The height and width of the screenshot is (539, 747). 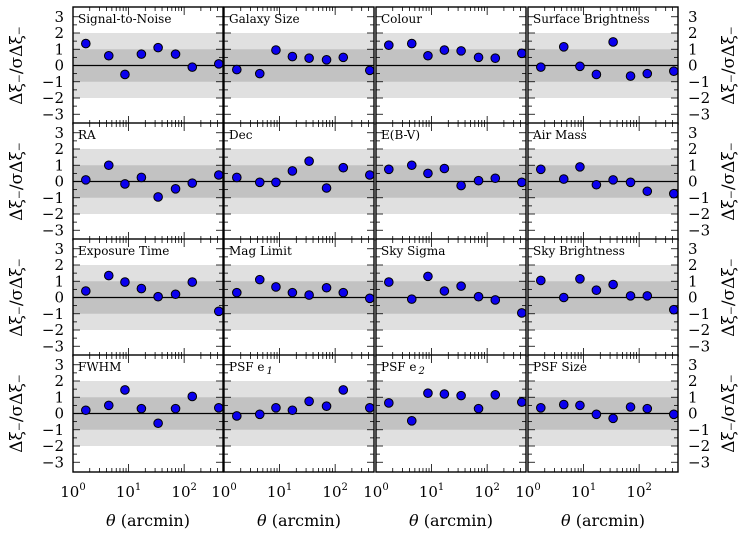 I want to click on x-axis-symbol: θ, so click(x=111, y=520).